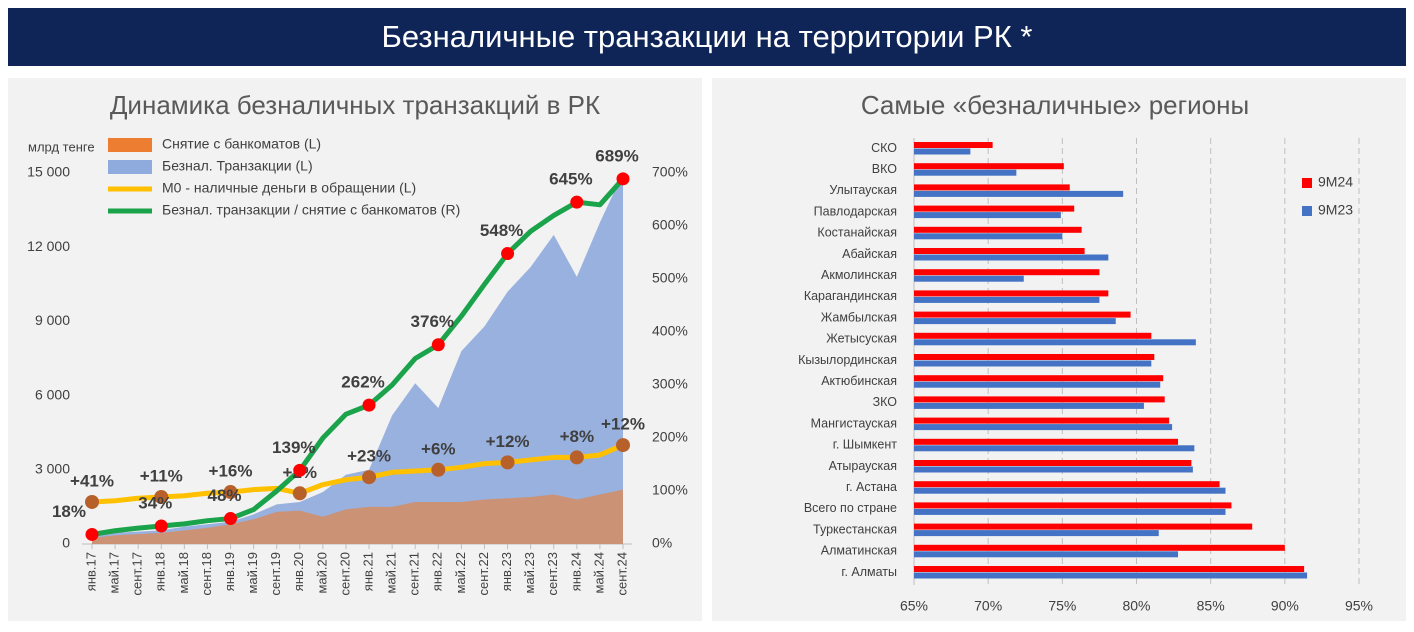 This screenshot has height=632, width=1414. What do you see at coordinates (670, 437) in the screenshot?
I see `y2-tick-label: 200%` at bounding box center [670, 437].